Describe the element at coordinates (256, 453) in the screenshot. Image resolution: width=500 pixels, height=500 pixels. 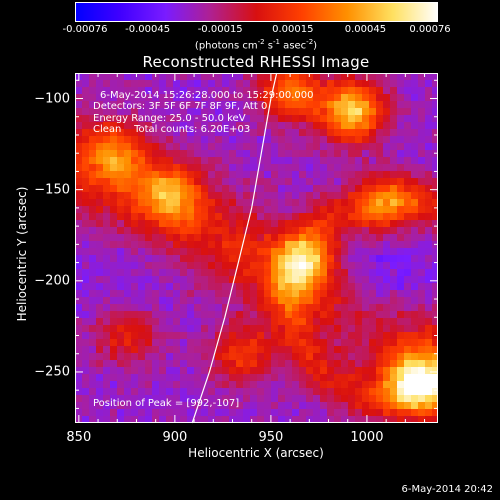
I see `x-axis-label: Heliocentric X (arcsec)` at that location.